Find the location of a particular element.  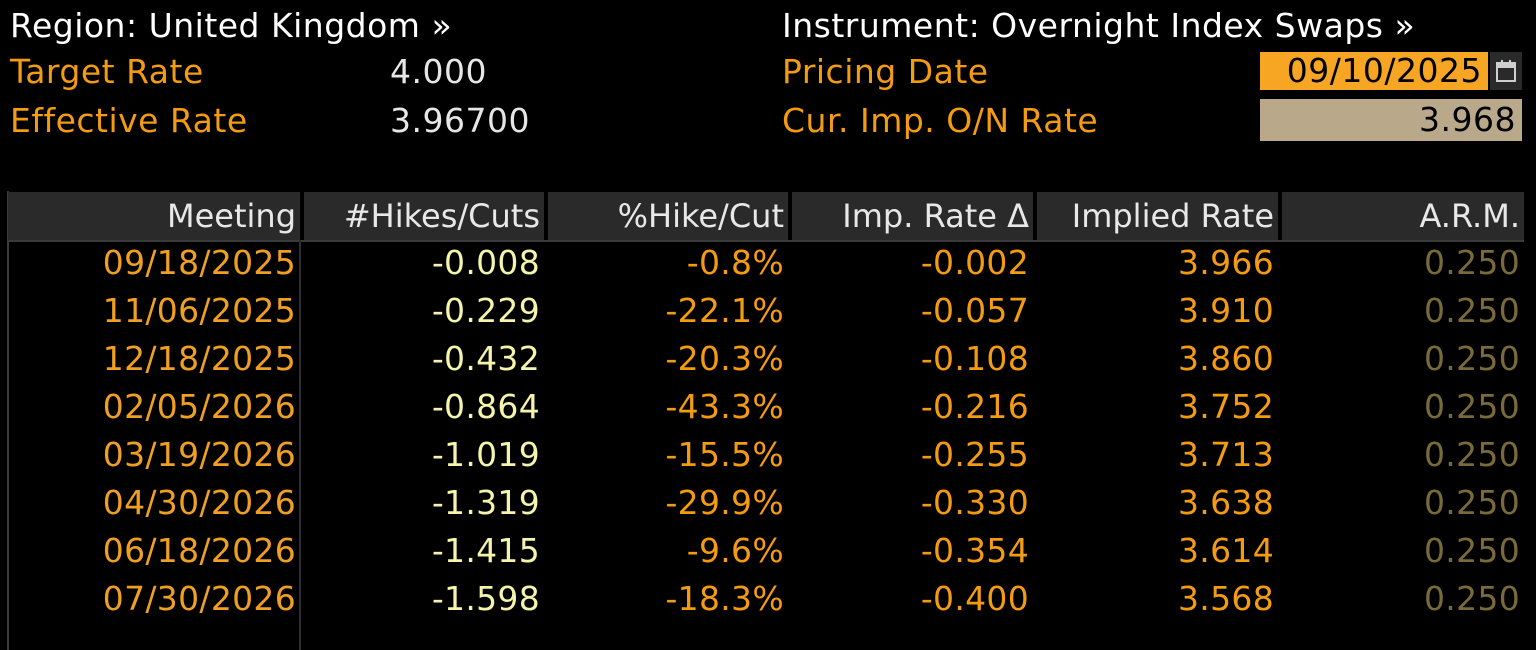

cell-implied-rate: 3.568 is located at coordinates (1226, 598).